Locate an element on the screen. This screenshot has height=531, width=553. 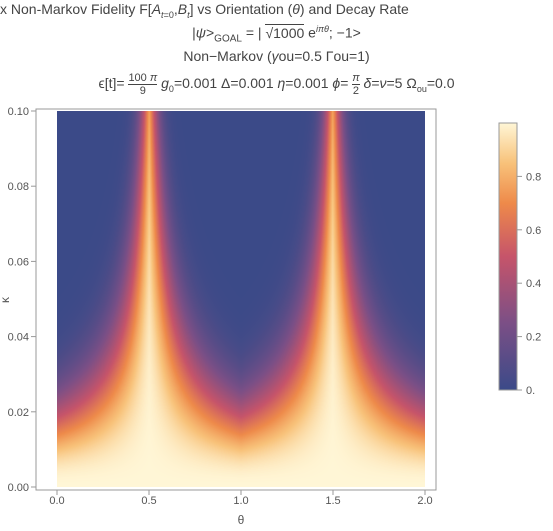
y-tick-label: 0.06 is located at coordinates (18, 262).